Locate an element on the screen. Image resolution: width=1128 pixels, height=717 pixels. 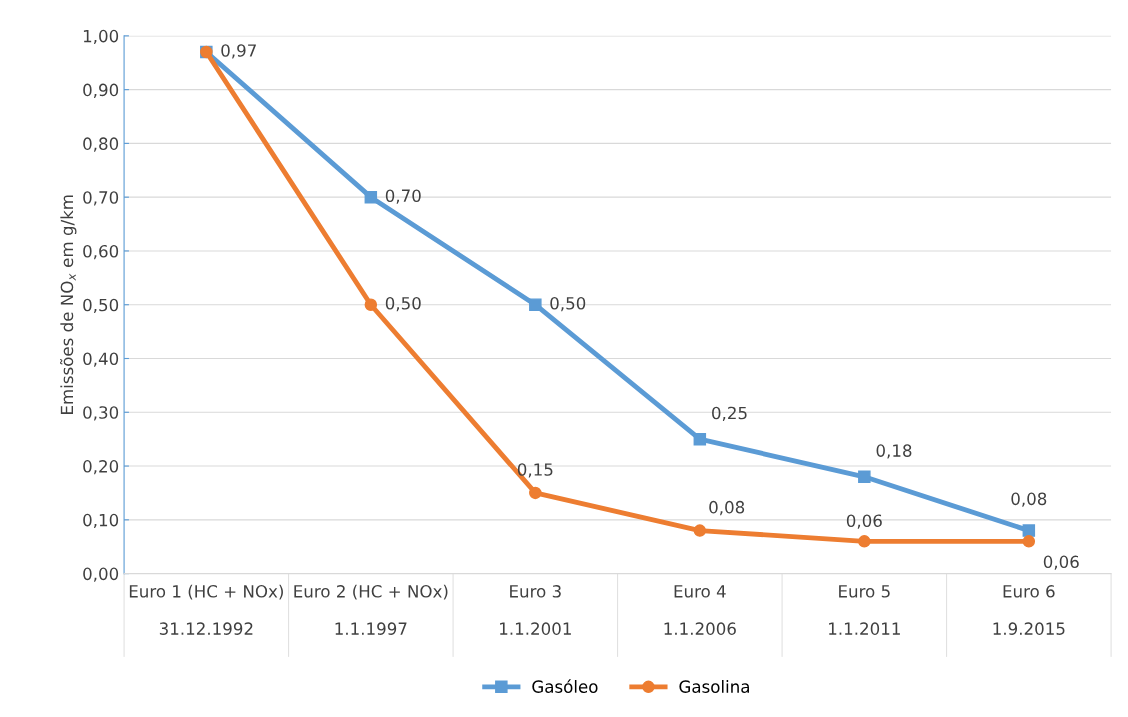
category-label: Euro 1 (HC + NOx) 31.12.1992 is located at coordinates (206, 609).